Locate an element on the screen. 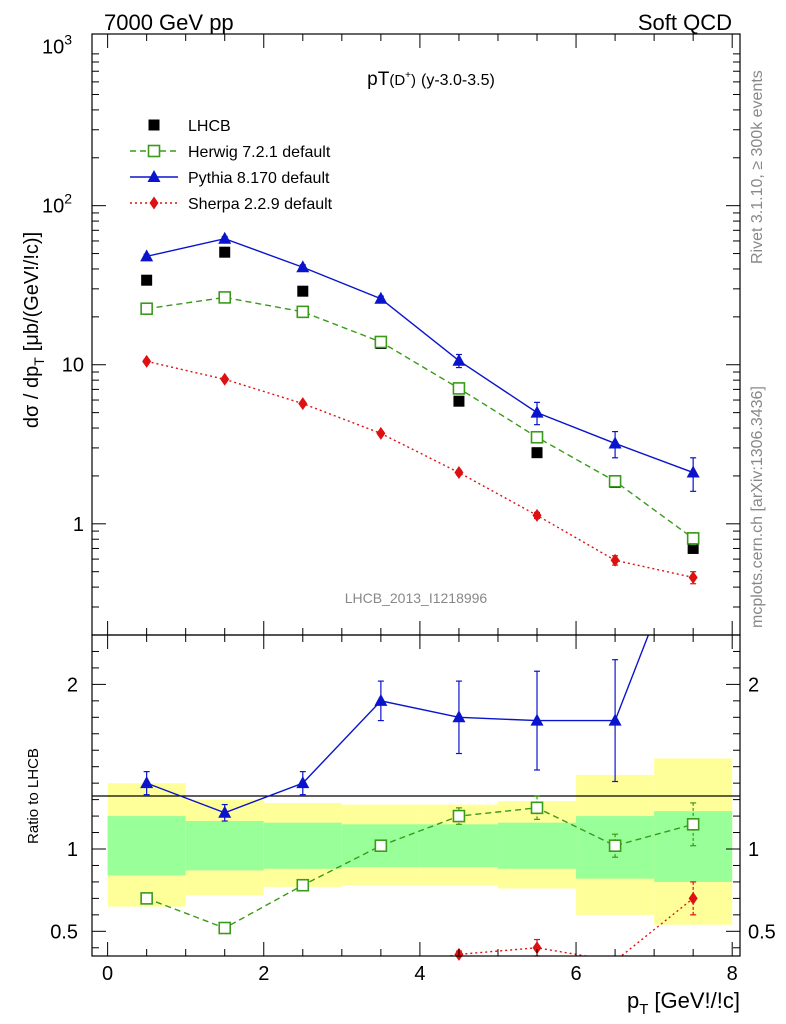 The width and height of the screenshot is (786, 1024). pythia-line is located at coordinates (398, 724).